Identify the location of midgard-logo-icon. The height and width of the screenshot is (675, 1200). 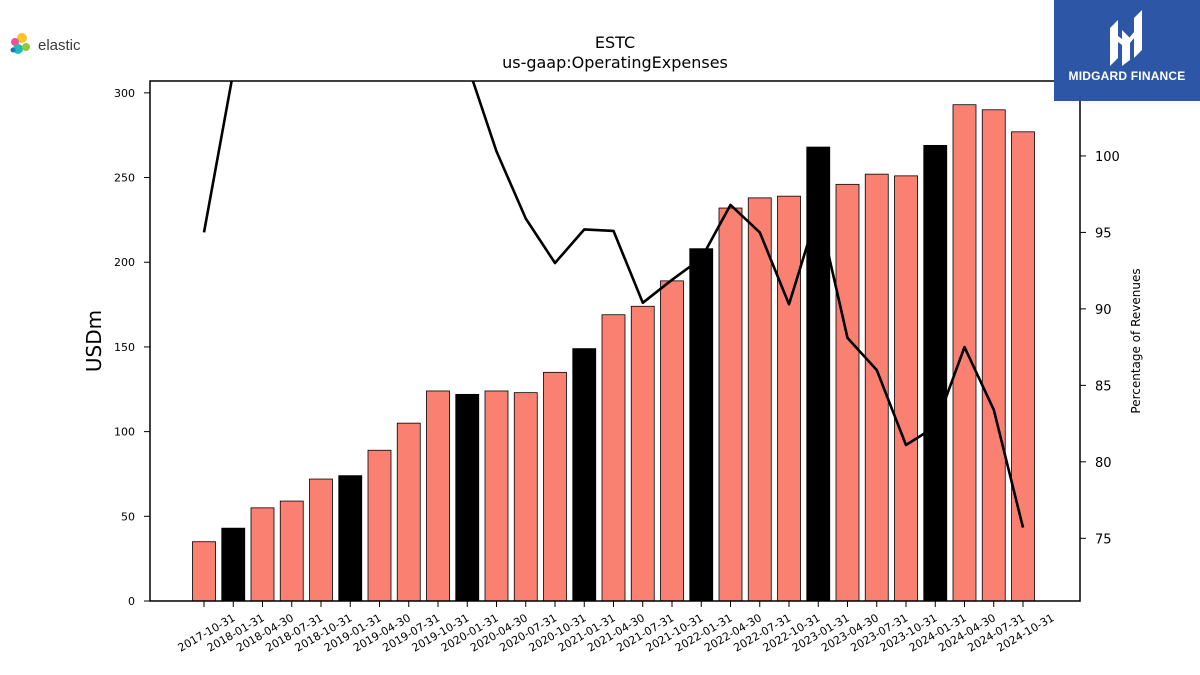
(1126, 38).